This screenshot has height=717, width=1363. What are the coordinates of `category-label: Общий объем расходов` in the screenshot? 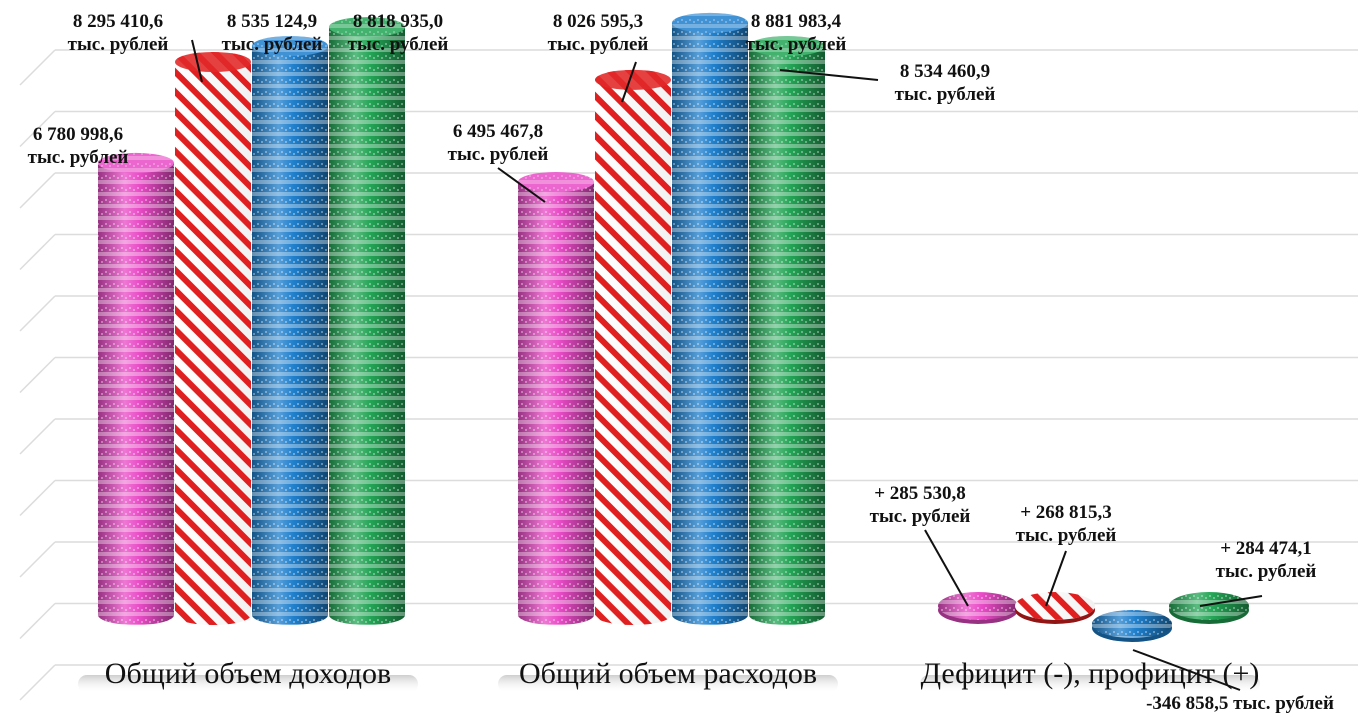 It's located at (668, 673).